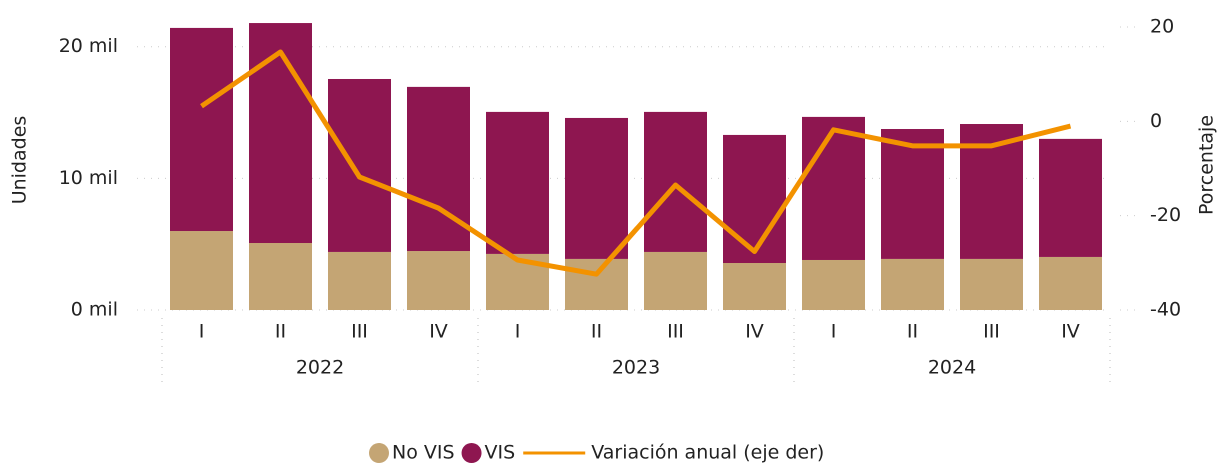 The width and height of the screenshot is (1223, 467). What do you see at coordinates (20, 160) in the screenshot?
I see `y-axis-title: Unidades` at bounding box center [20, 160].